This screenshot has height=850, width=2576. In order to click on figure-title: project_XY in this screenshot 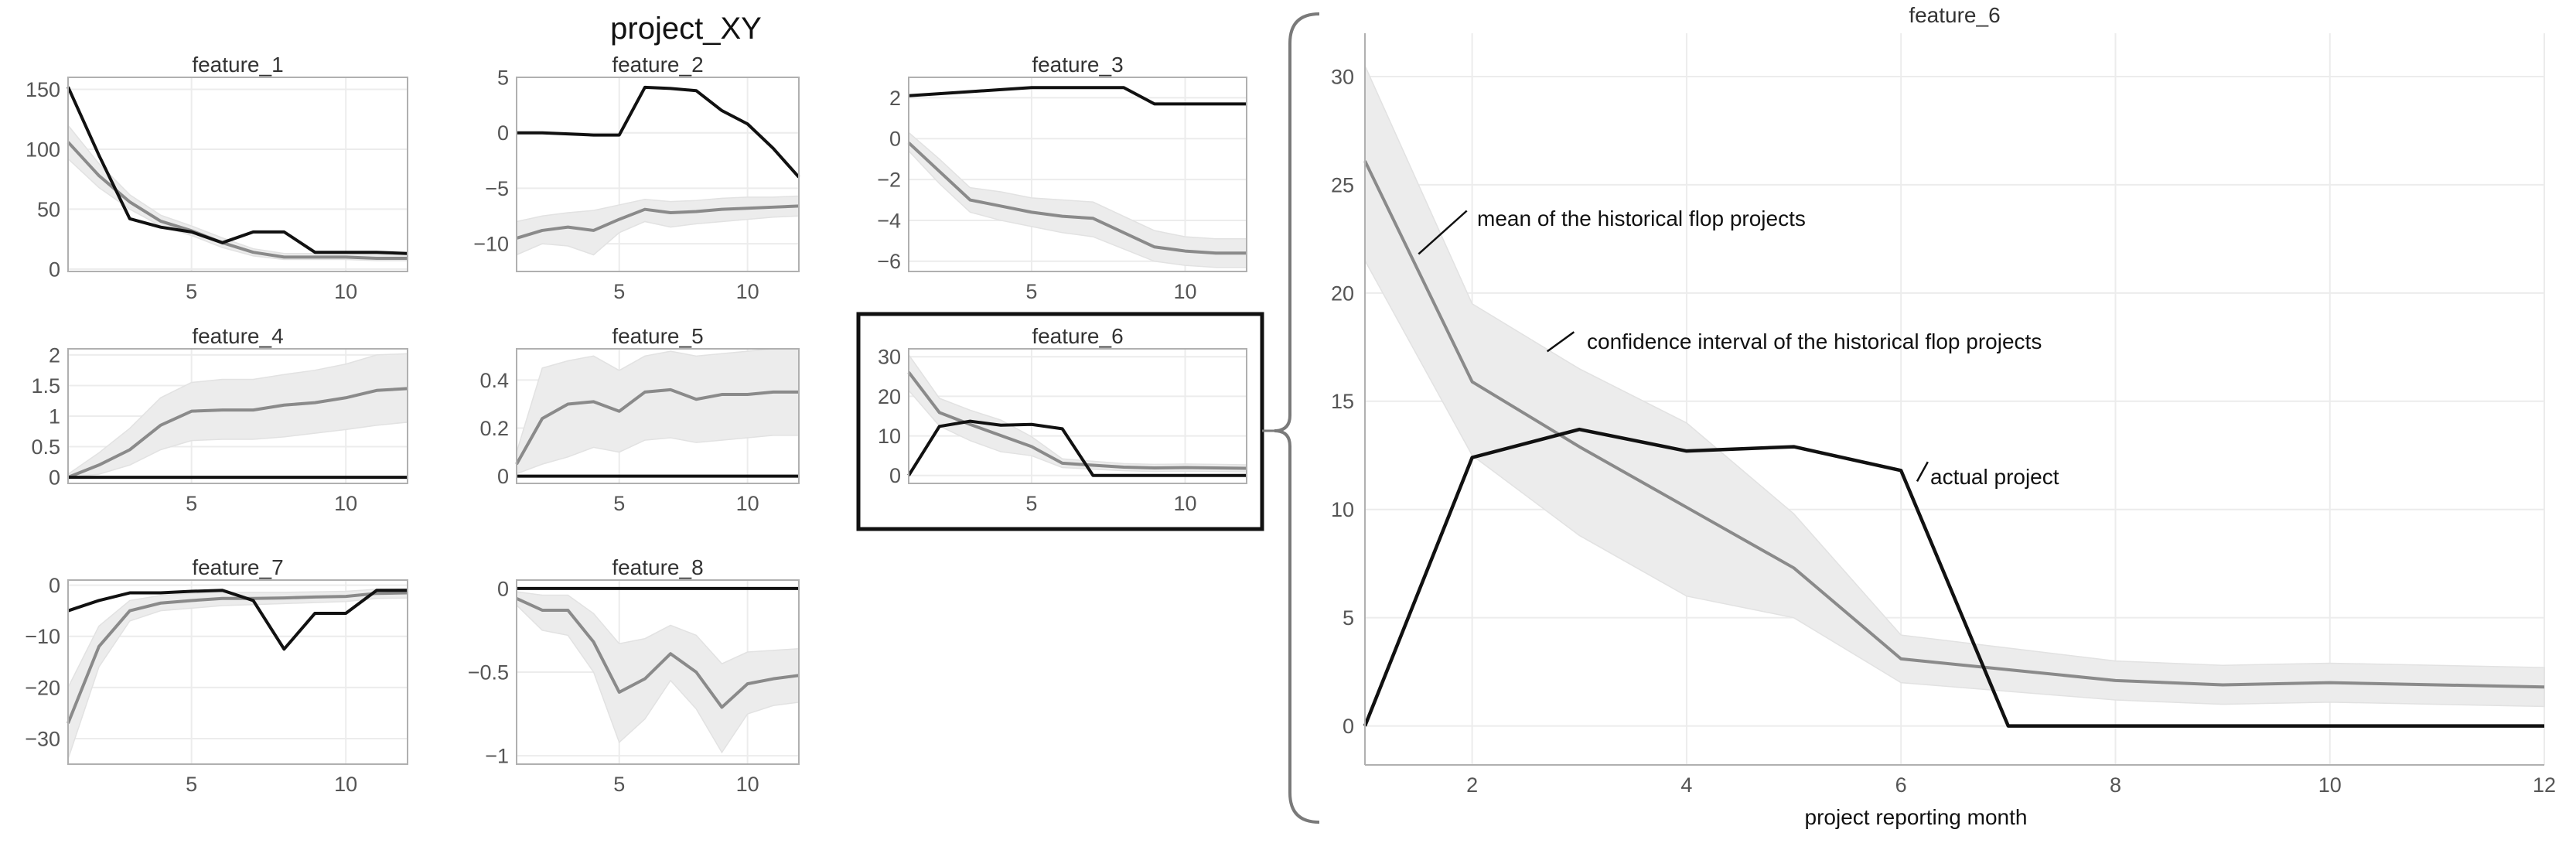, I will do `click(686, 29)`.